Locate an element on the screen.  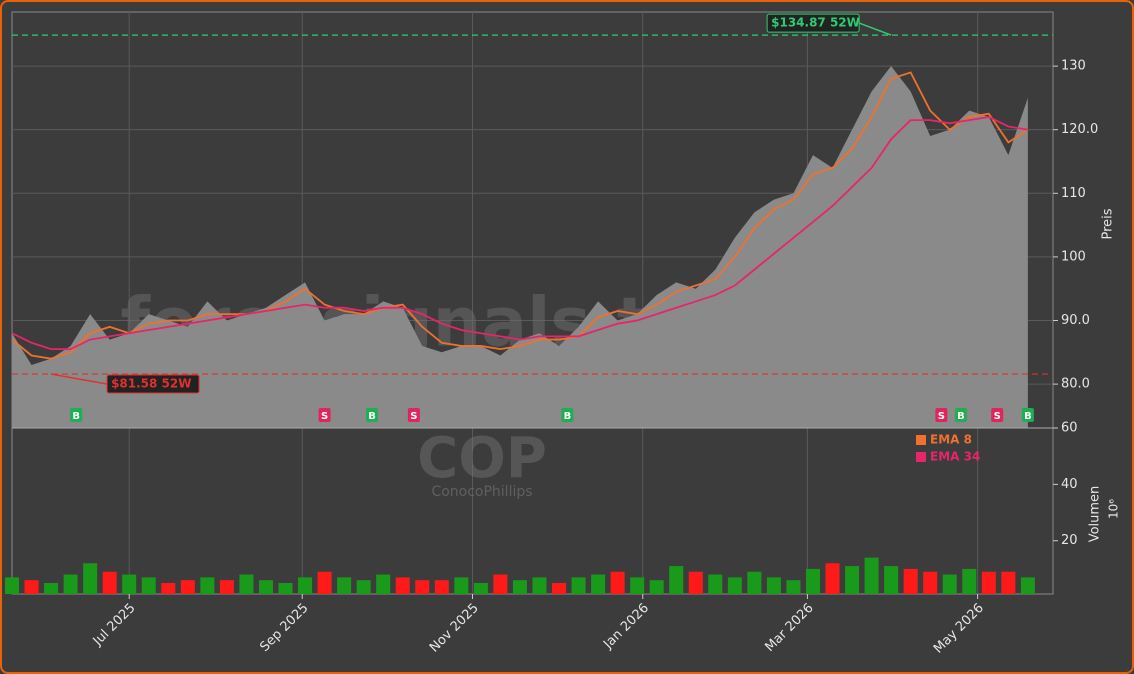
y-tick-label: 100 is located at coordinates (1073, 256).